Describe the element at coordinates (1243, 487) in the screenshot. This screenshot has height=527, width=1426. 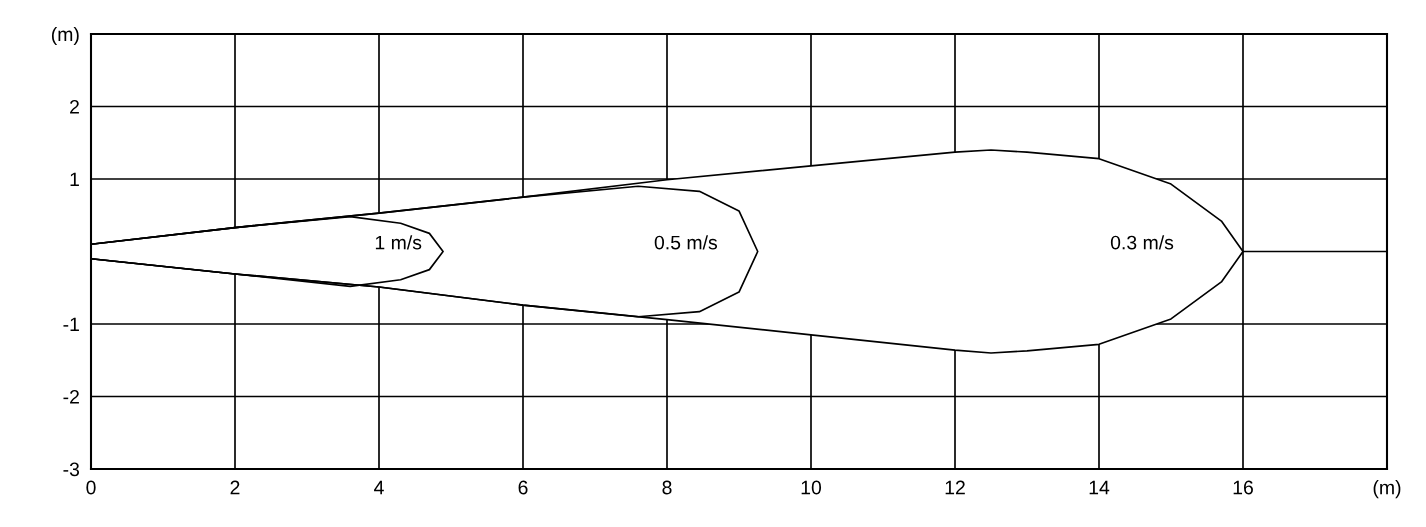
I see `x-tick-label: 16` at that location.